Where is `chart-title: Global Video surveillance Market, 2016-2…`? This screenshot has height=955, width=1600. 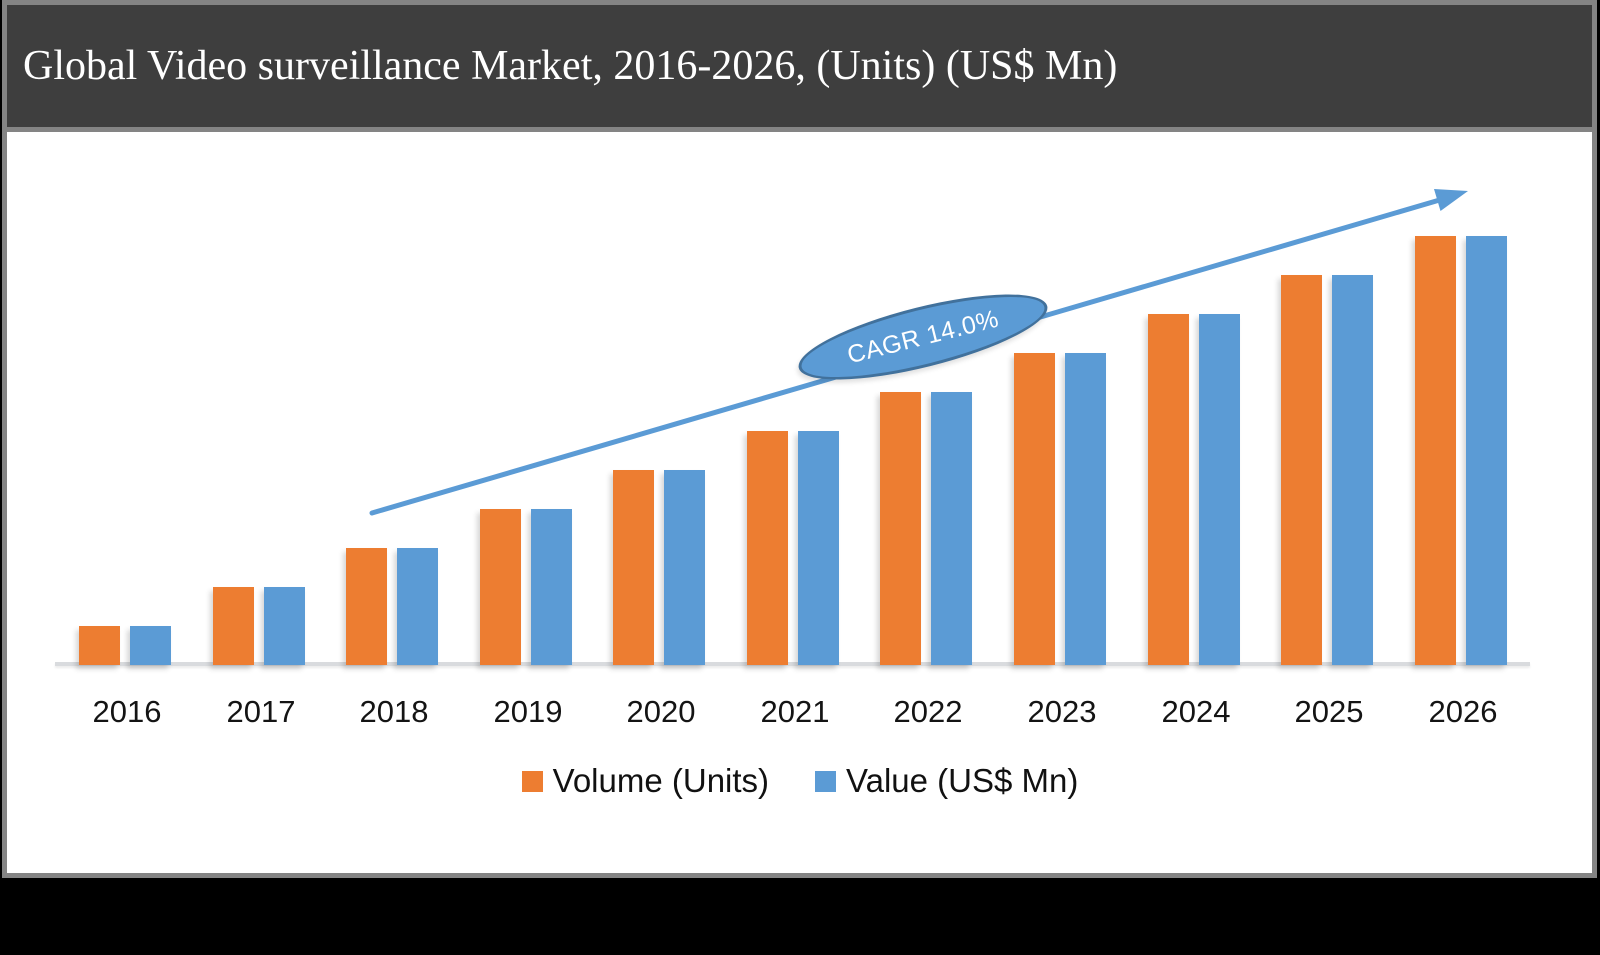
chart-title: Global Video surveillance Market, 2016-2… is located at coordinates (570, 66).